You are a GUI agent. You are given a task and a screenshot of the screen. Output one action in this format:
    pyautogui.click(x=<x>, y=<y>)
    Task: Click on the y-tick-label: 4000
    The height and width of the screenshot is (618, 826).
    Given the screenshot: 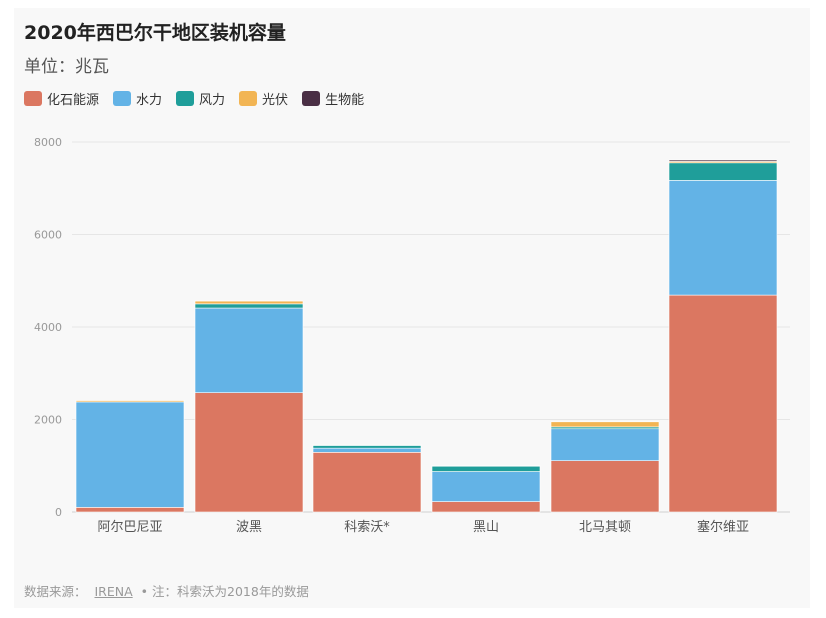 What is the action you would take?
    pyautogui.click(x=48, y=327)
    